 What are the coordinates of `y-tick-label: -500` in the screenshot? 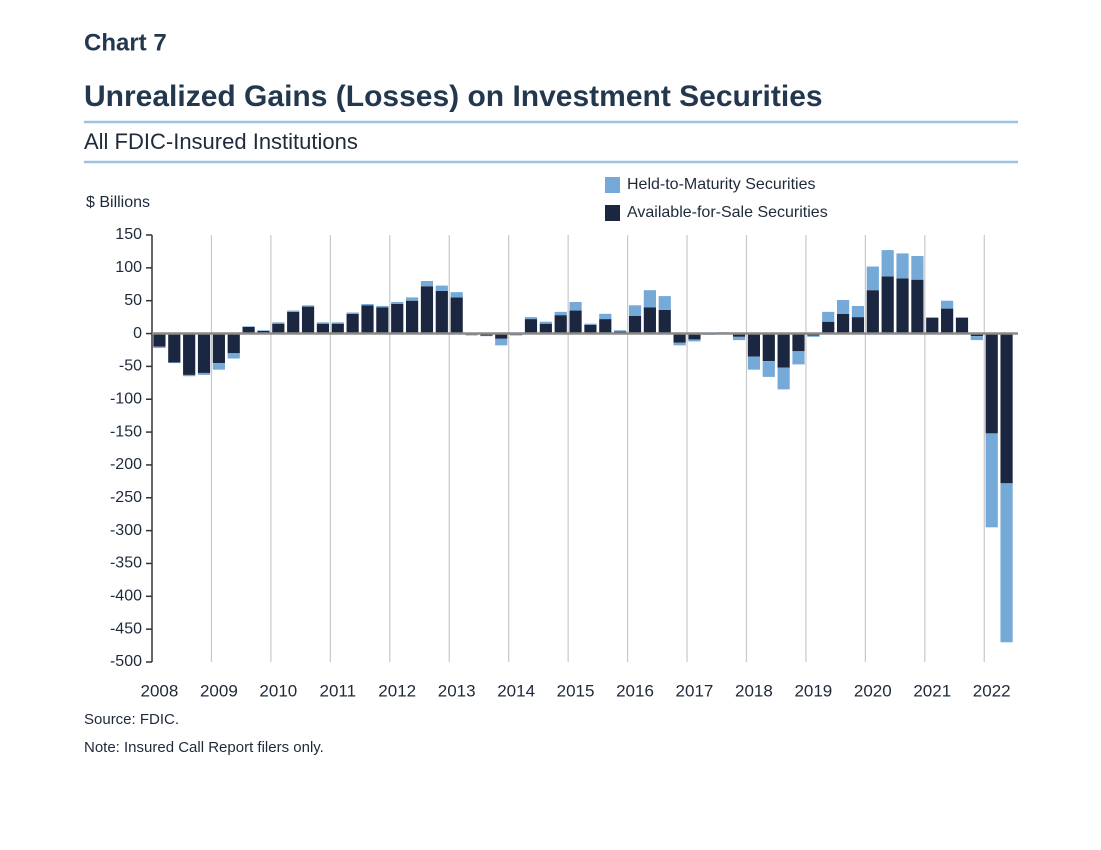 It's located at (126, 661).